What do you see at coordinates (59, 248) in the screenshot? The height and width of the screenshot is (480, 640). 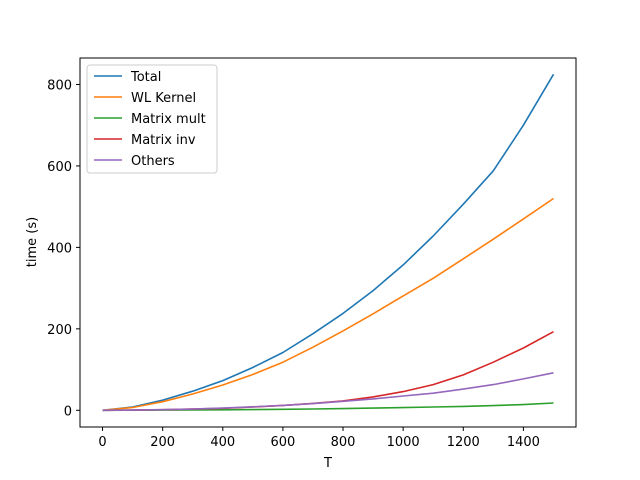 I see `y-tick-label: 400` at bounding box center [59, 248].